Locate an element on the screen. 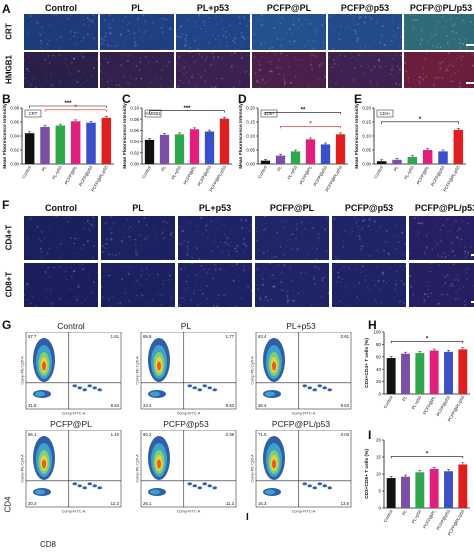  flow-plot-2: 63.4 0.61 26.4 9.53 Comp-PE-Cy5-A Comp-FITC-A is located at coordinates (301, 373).